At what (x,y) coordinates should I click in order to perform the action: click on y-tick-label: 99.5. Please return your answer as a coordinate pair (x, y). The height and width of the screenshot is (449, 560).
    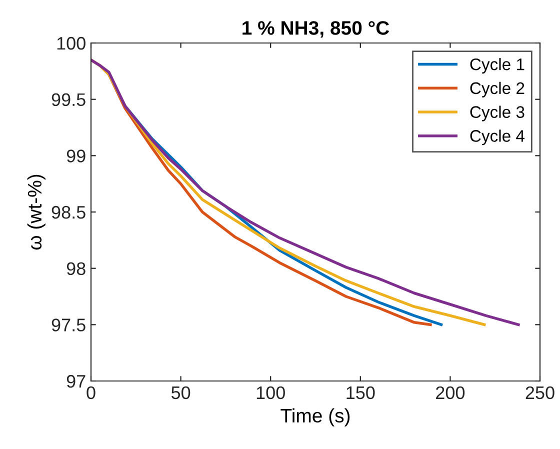
    Looking at the image, I should click on (69, 99).